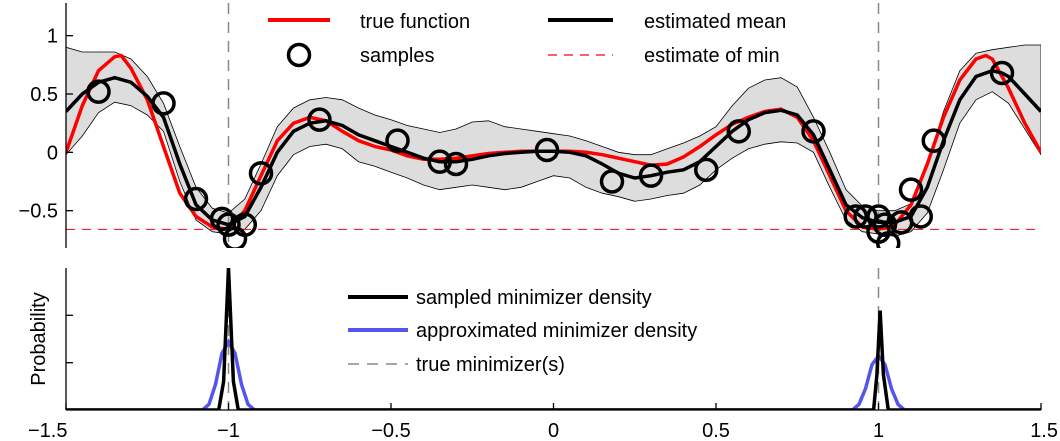  I want to click on x-tick-label: −1.5, so click(47, 430).